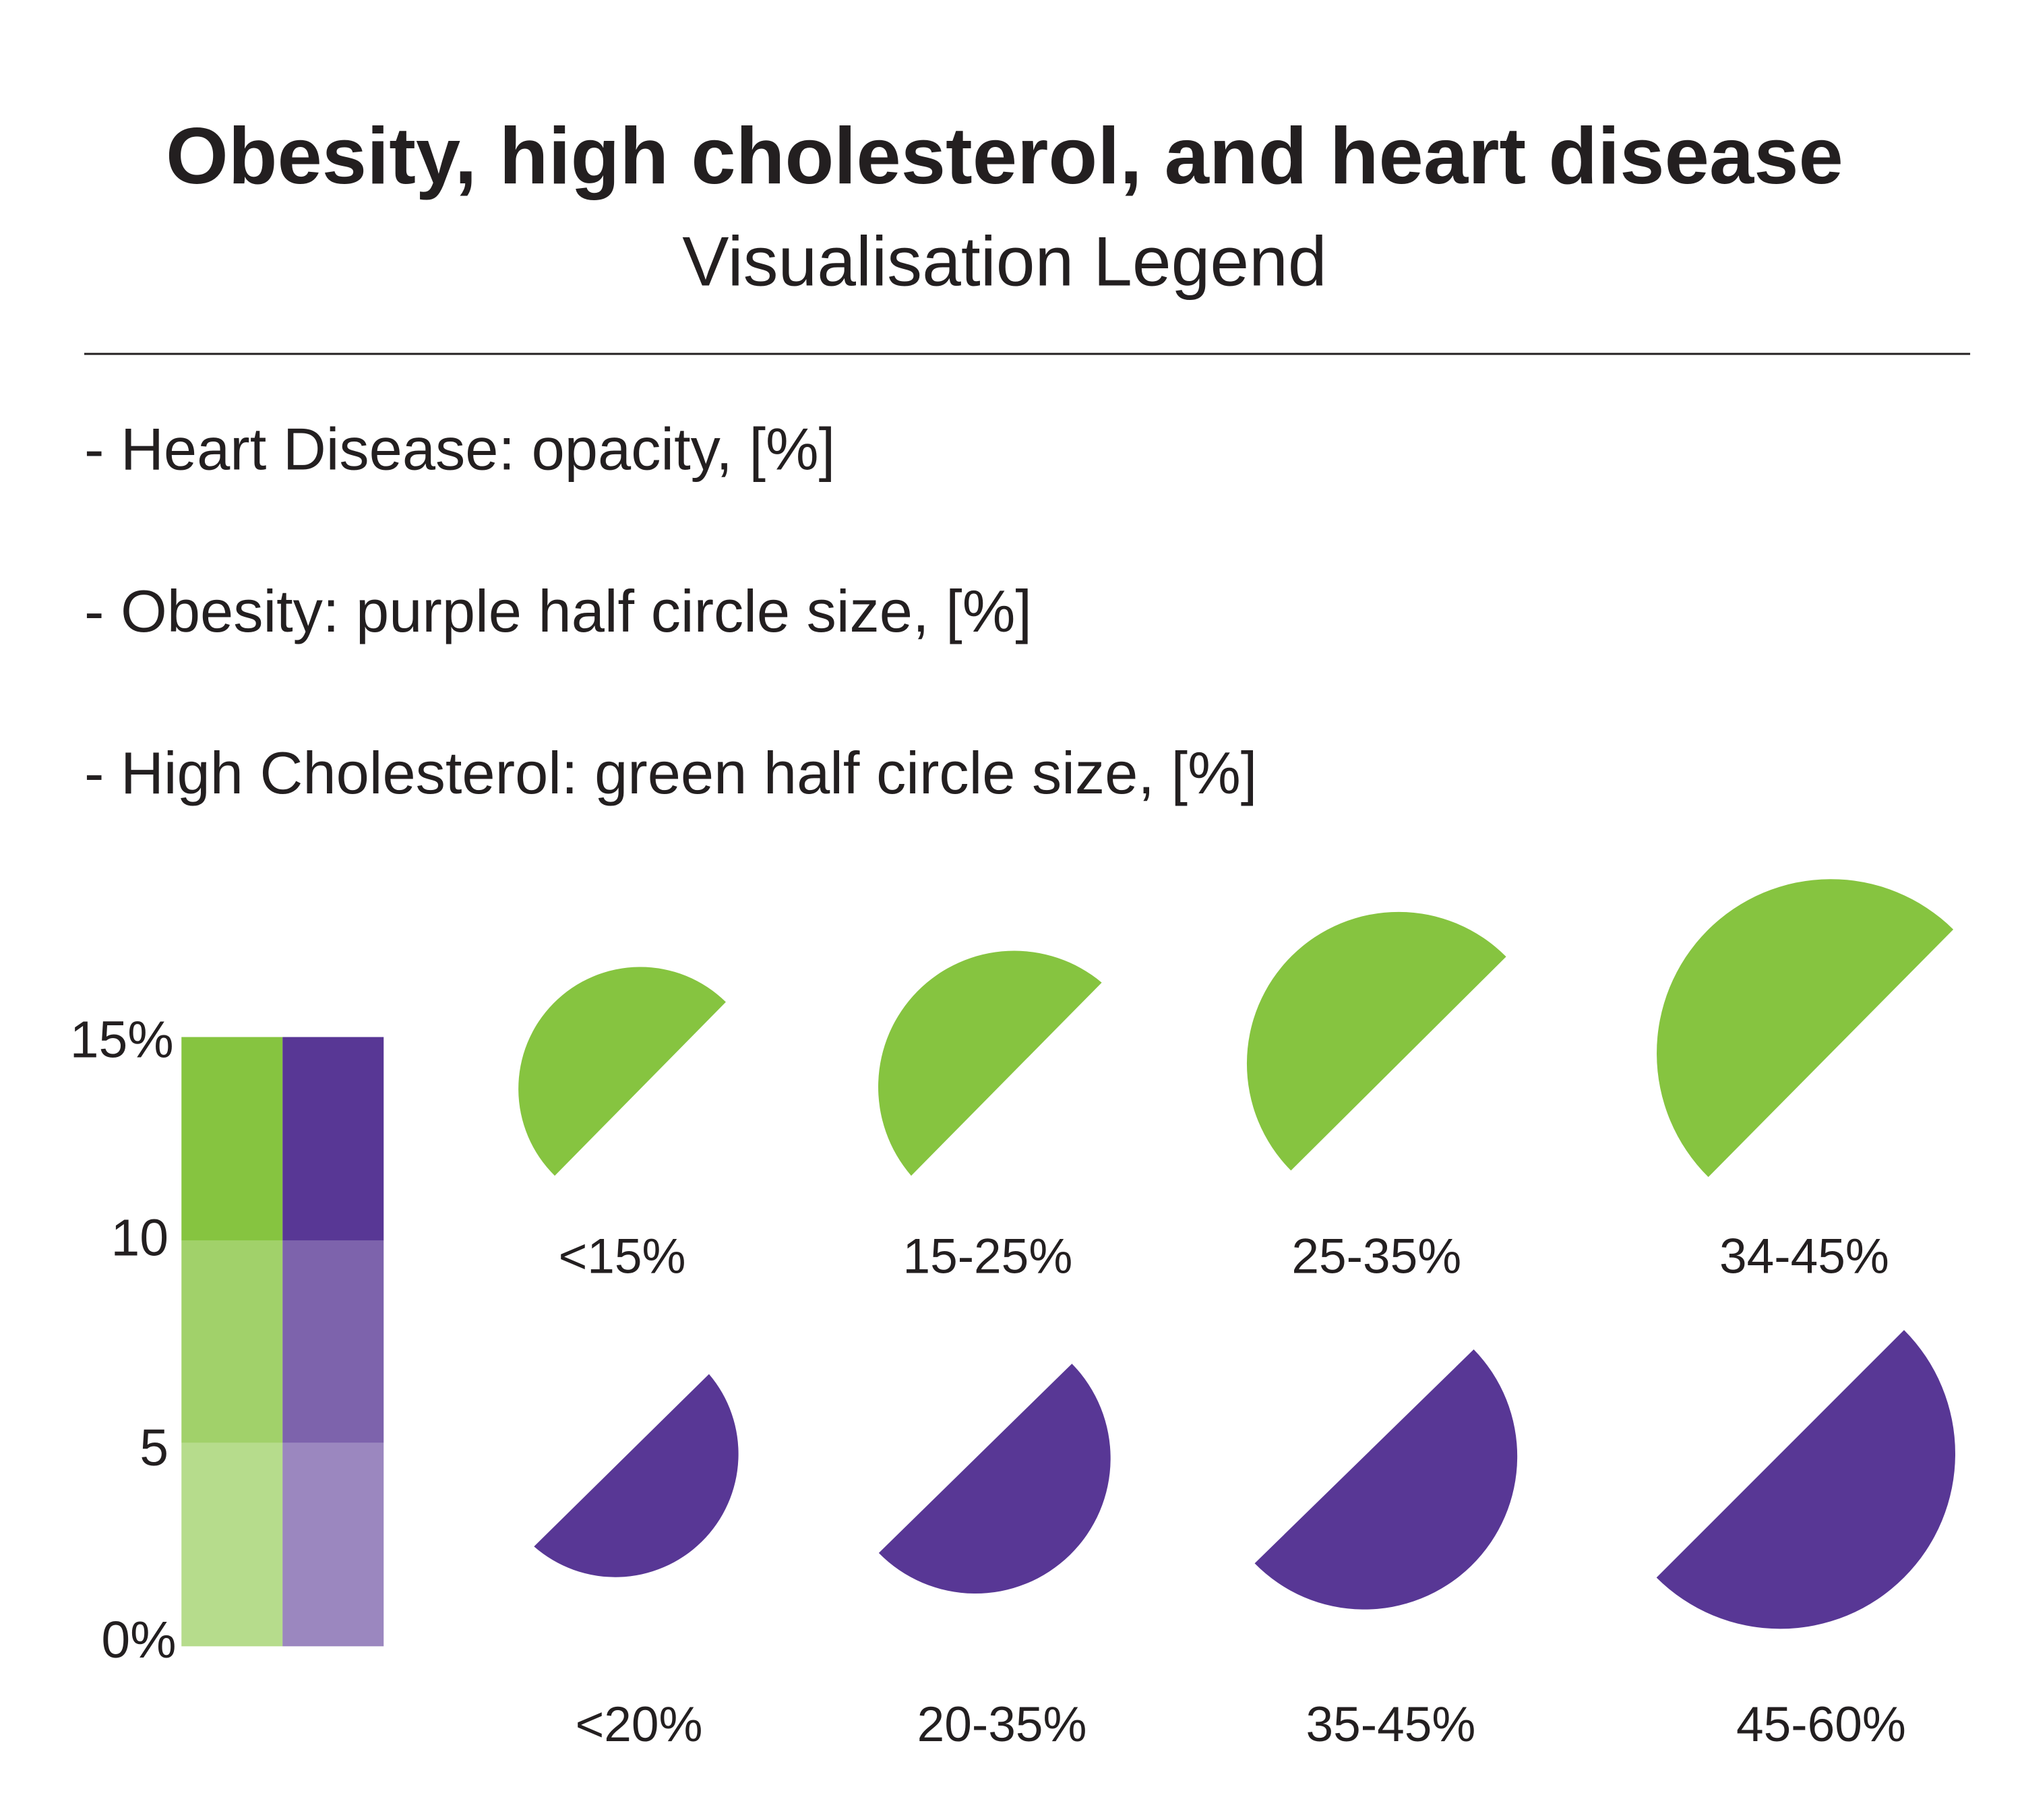 This screenshot has height=1820, width=2022. I want to click on scale-label: 15%, so click(122, 1039).